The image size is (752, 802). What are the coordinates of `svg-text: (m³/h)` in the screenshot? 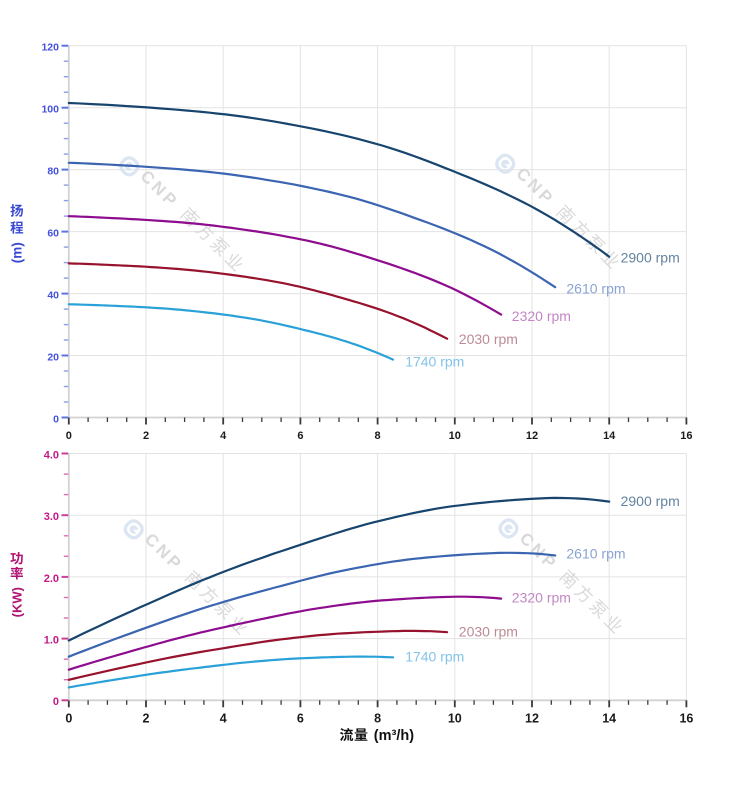 It's located at (394, 736).